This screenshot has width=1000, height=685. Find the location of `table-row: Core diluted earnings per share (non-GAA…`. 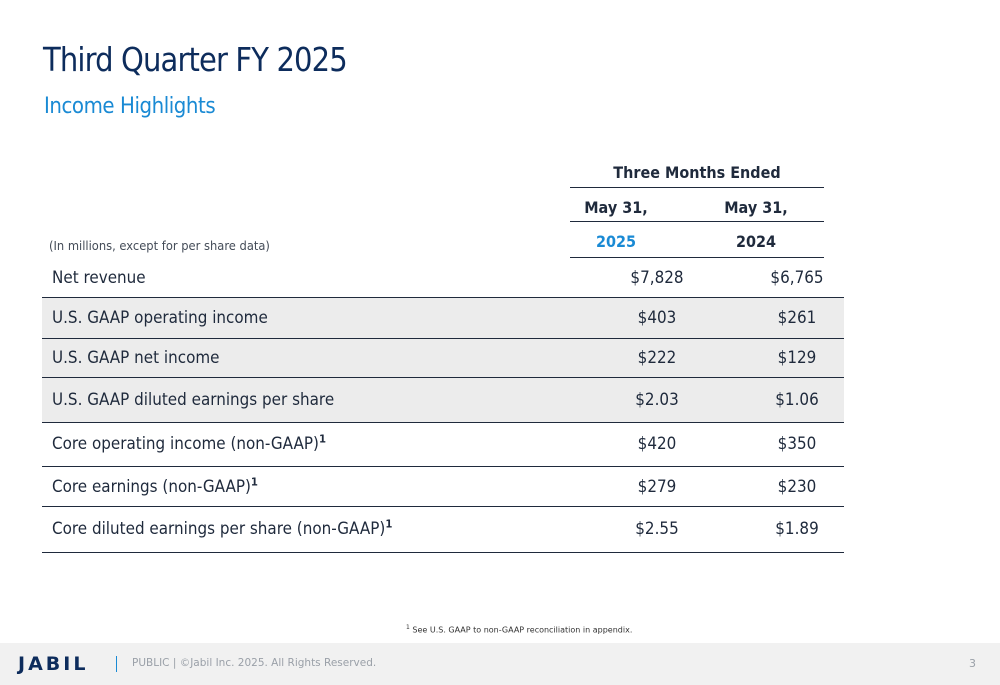

table-row: Core diluted earnings per share (non-GAA… is located at coordinates (443, 530).